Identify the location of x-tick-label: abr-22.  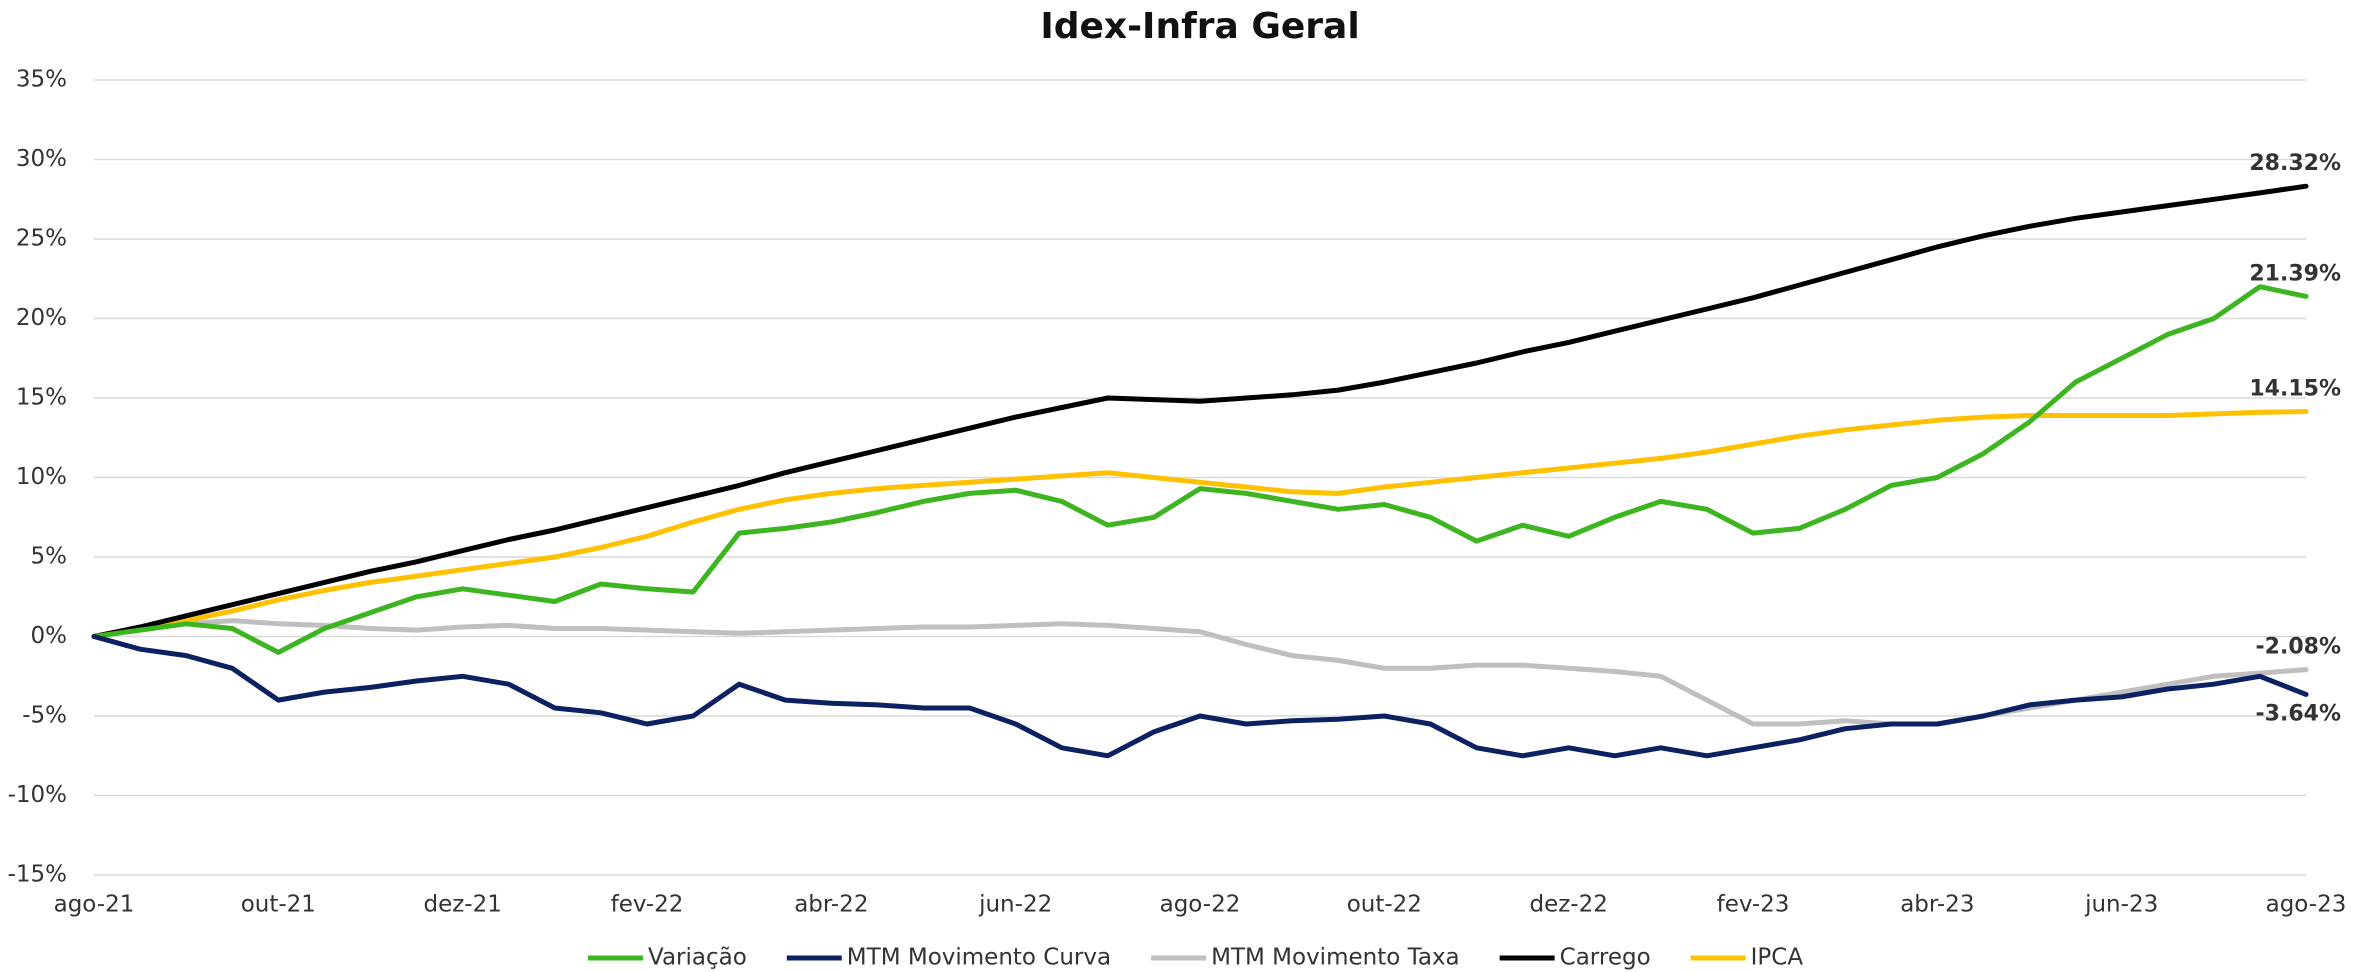
(831, 905).